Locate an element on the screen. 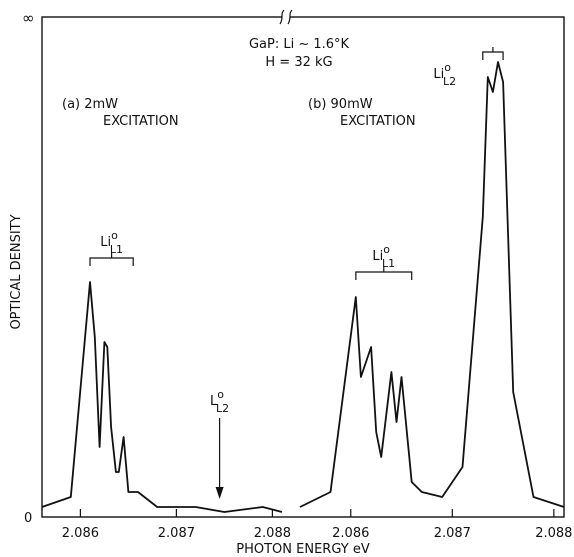 The height and width of the screenshot is (557, 574). x-axis-label: PHOTON ENERGY eV is located at coordinates (303, 549).